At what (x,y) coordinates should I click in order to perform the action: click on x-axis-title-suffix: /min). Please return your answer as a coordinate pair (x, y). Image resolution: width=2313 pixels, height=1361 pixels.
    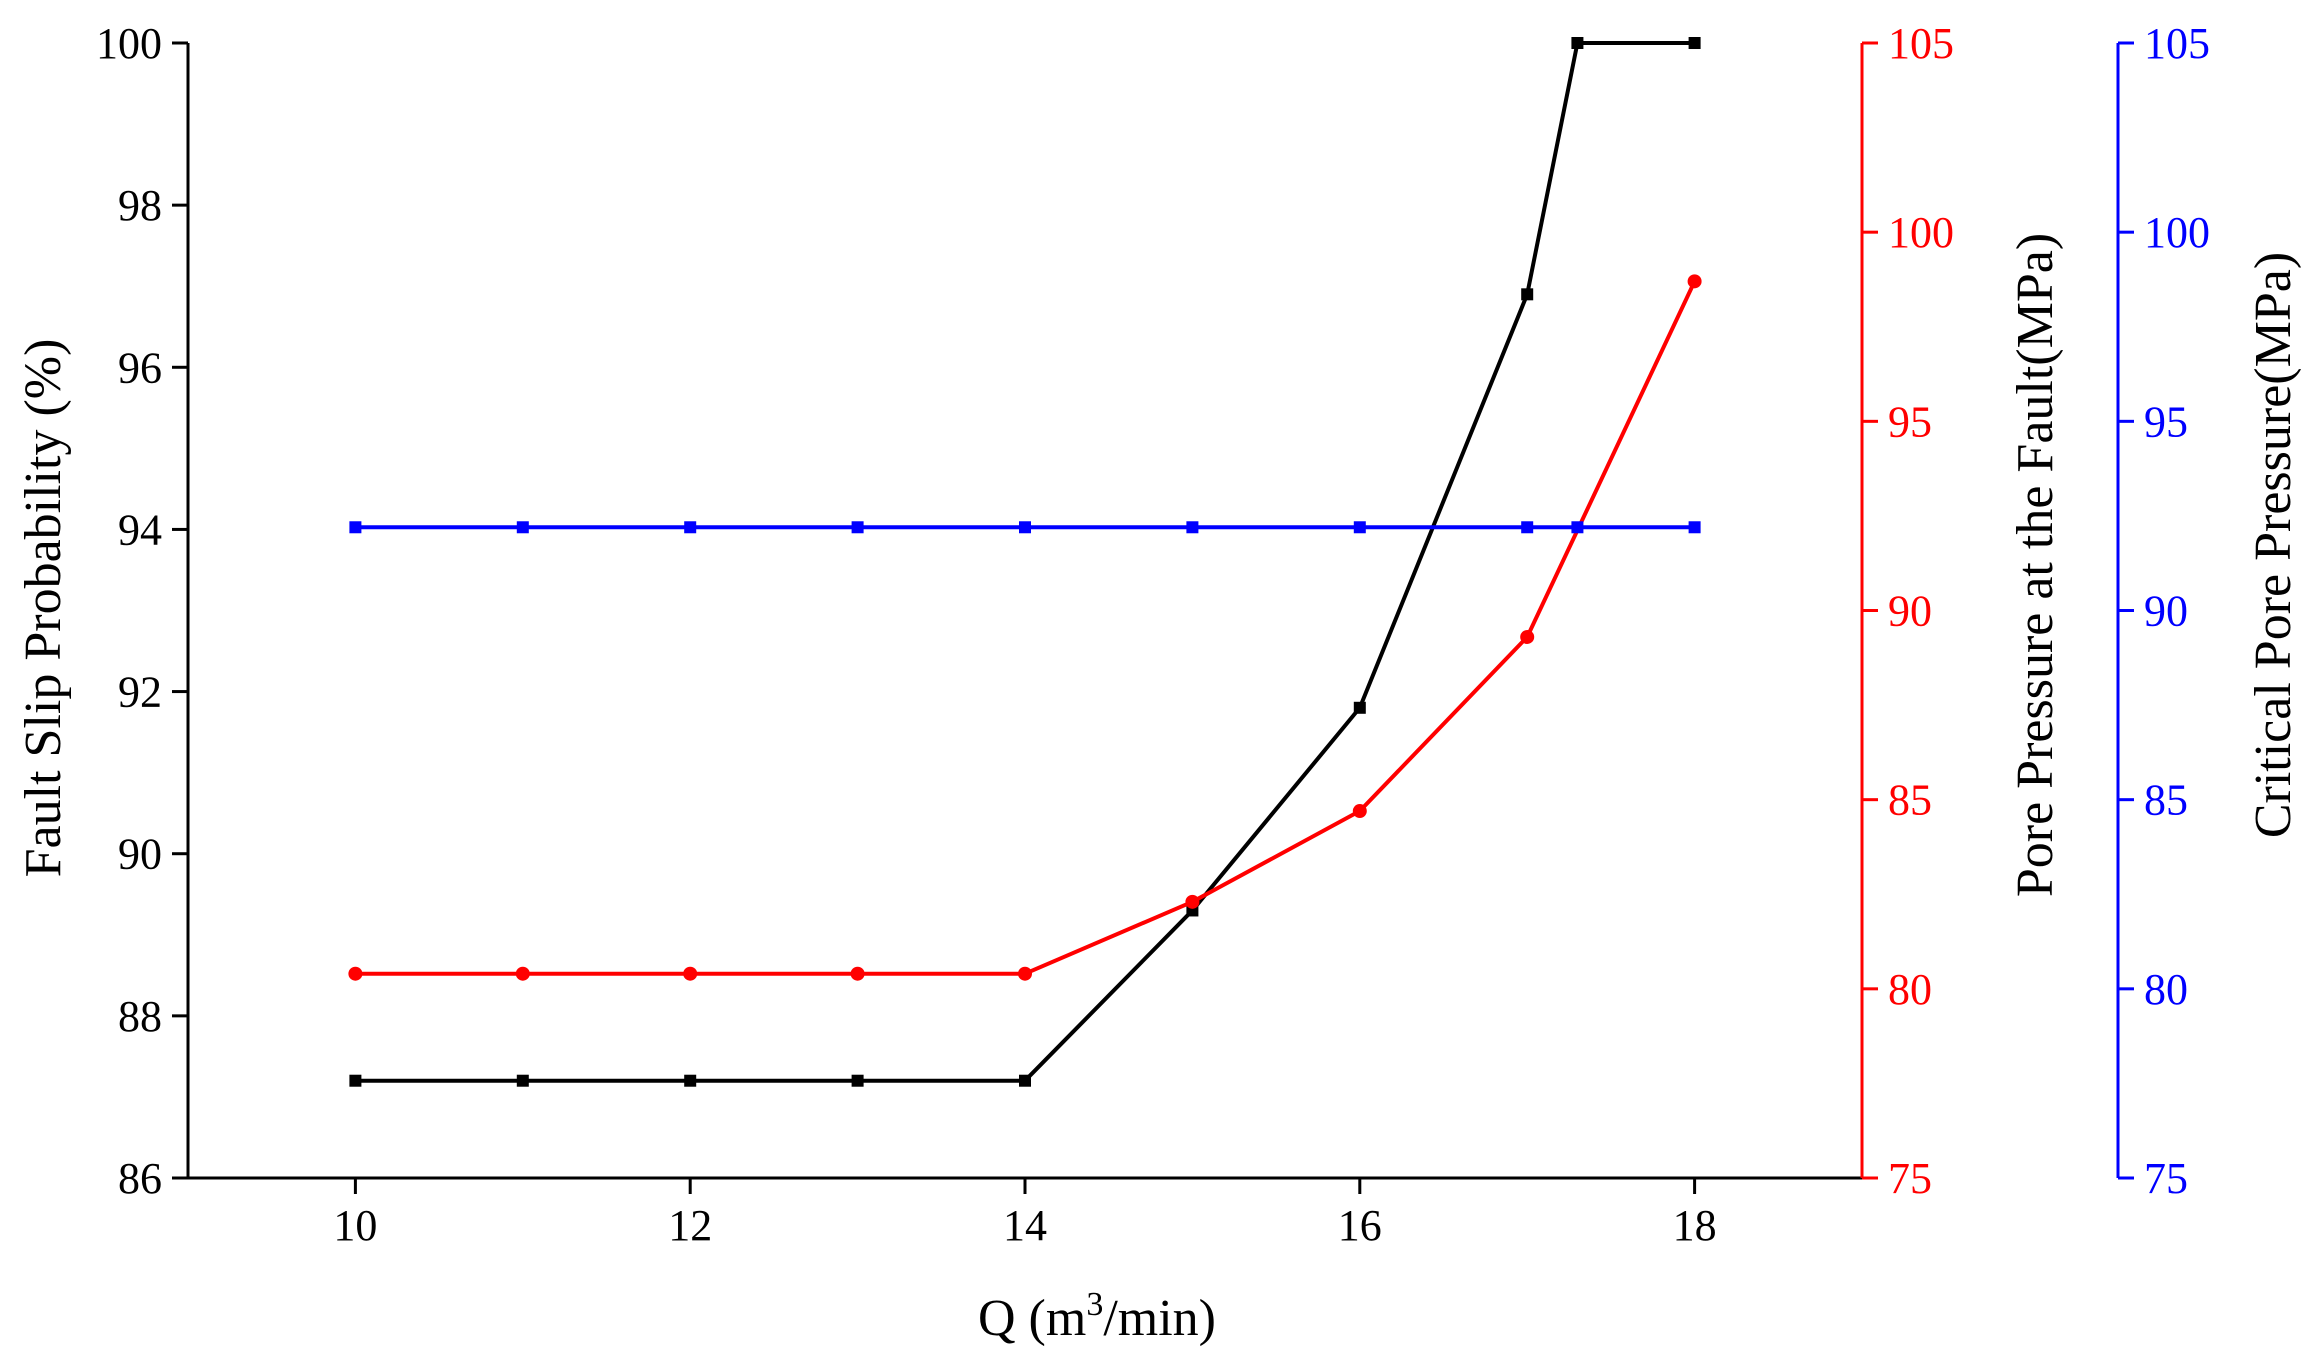
    Looking at the image, I should click on (1159, 1318).